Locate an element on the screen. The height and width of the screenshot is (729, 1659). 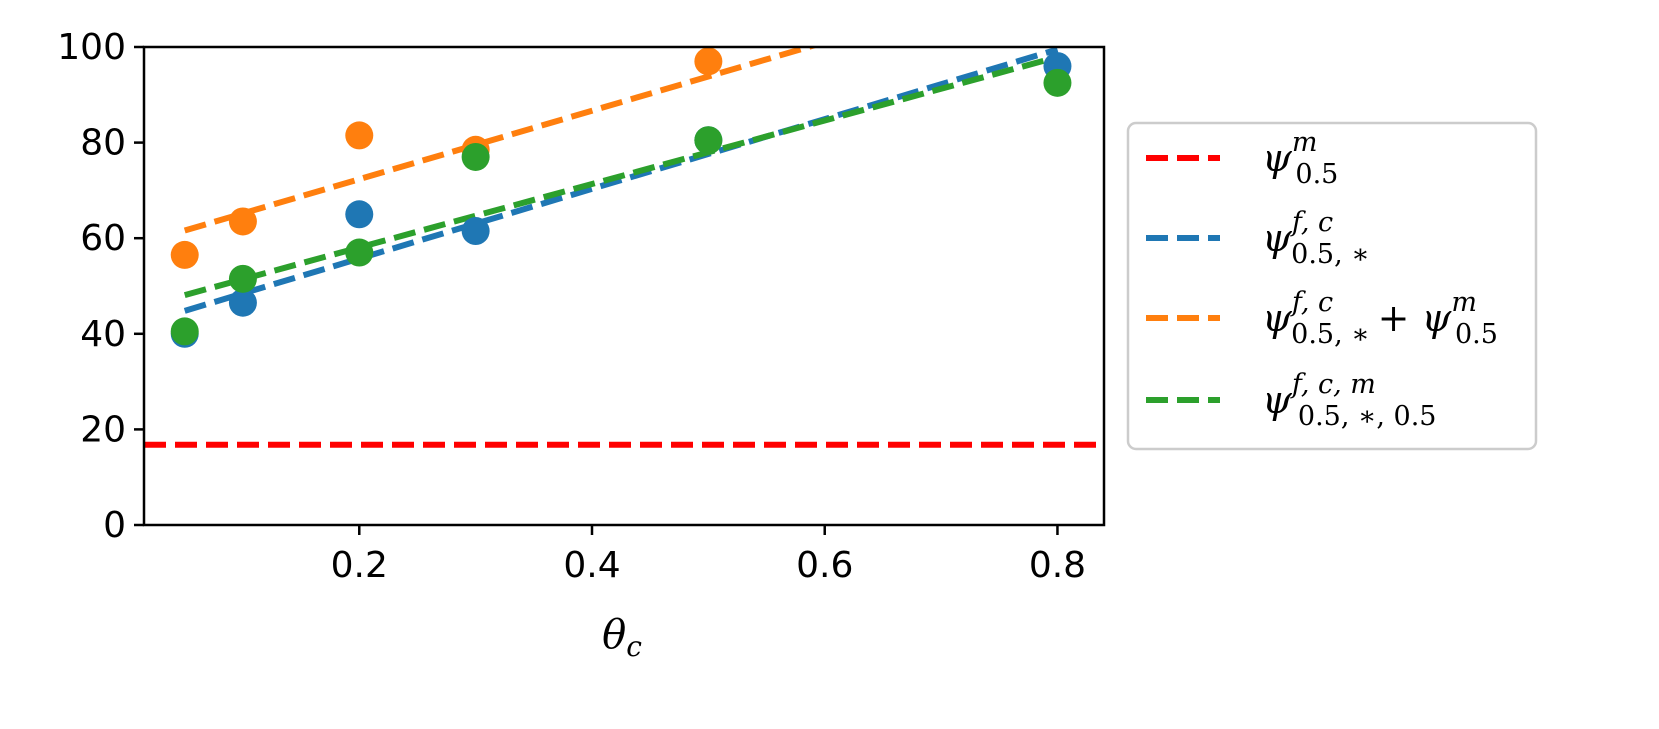
legend-label-psi-fc: ψf, c 0.5, ∗ is located at coordinates (1316, 238).